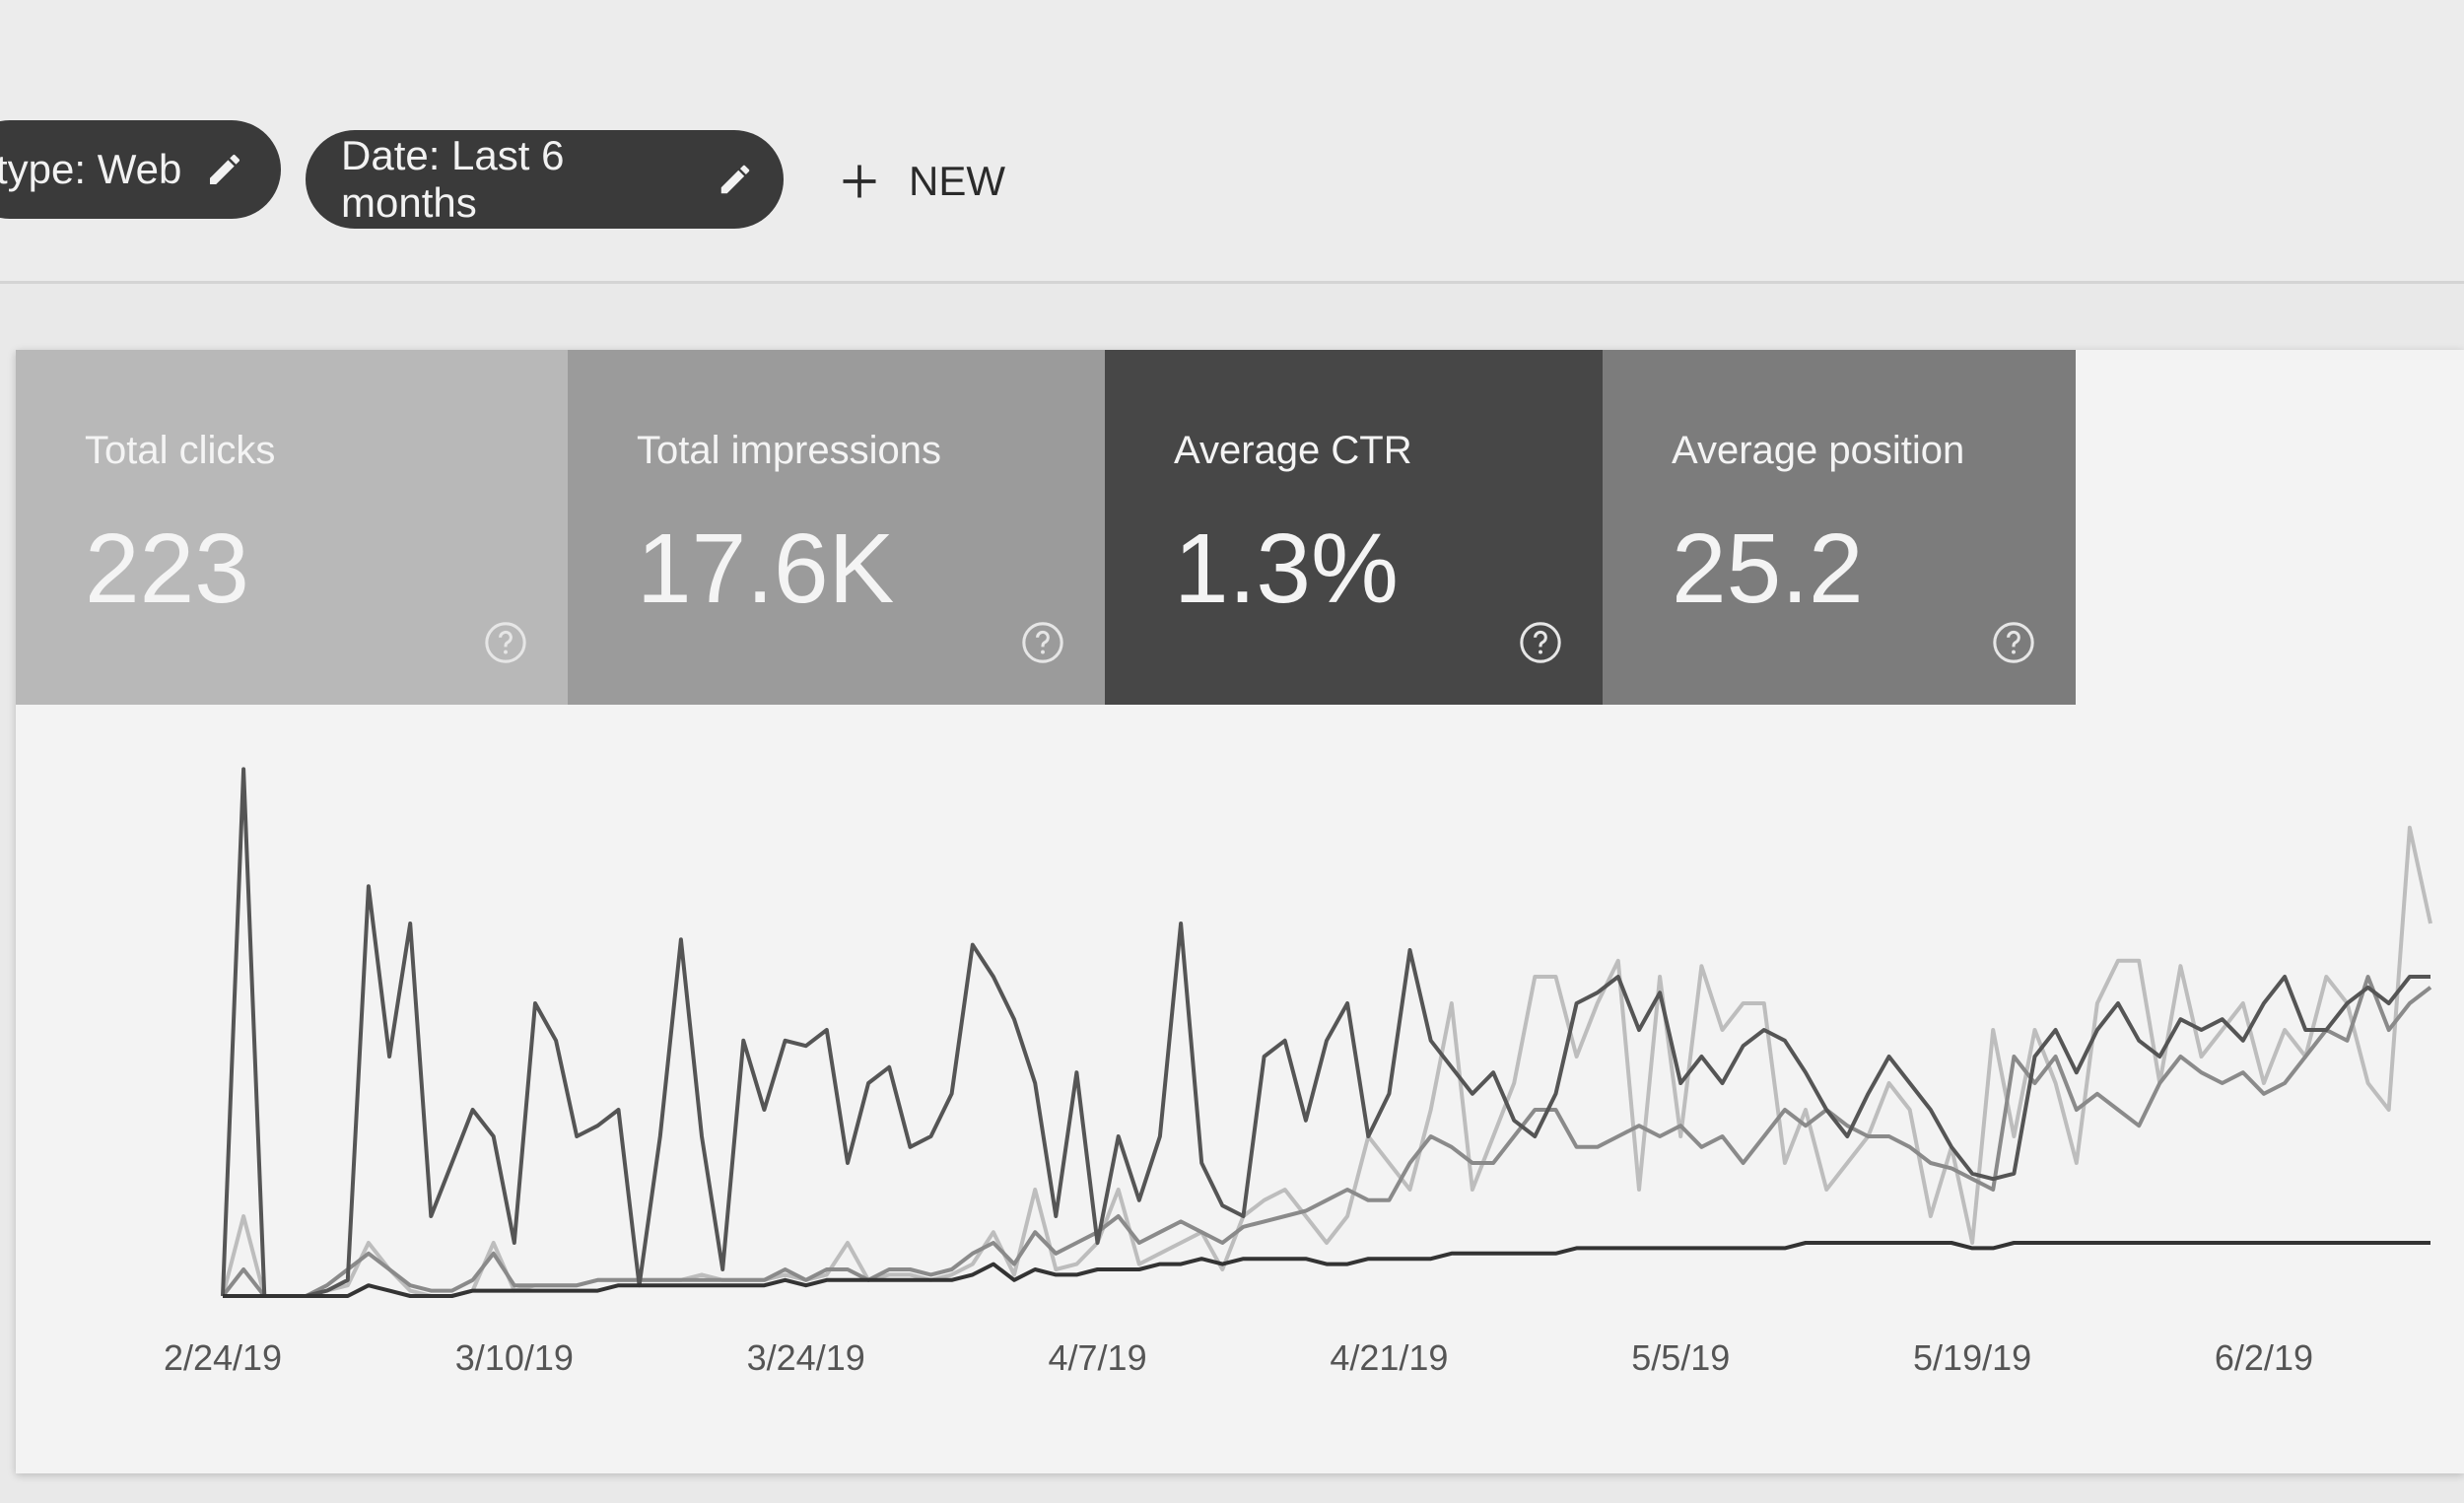 This screenshot has height=1503, width=2464. What do you see at coordinates (180, 450) in the screenshot?
I see `metric-label: Total clicks` at bounding box center [180, 450].